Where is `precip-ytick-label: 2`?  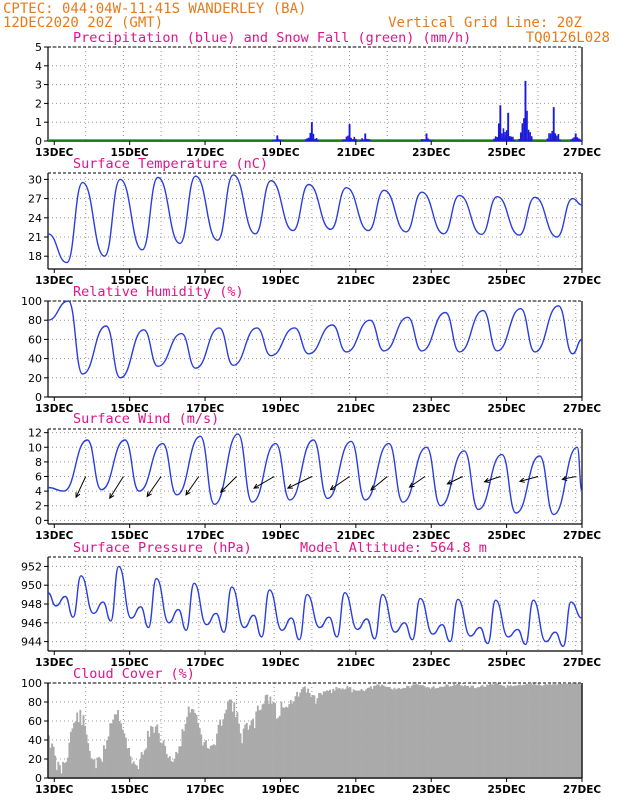 precip-ytick-label: 2 is located at coordinates (38, 103).